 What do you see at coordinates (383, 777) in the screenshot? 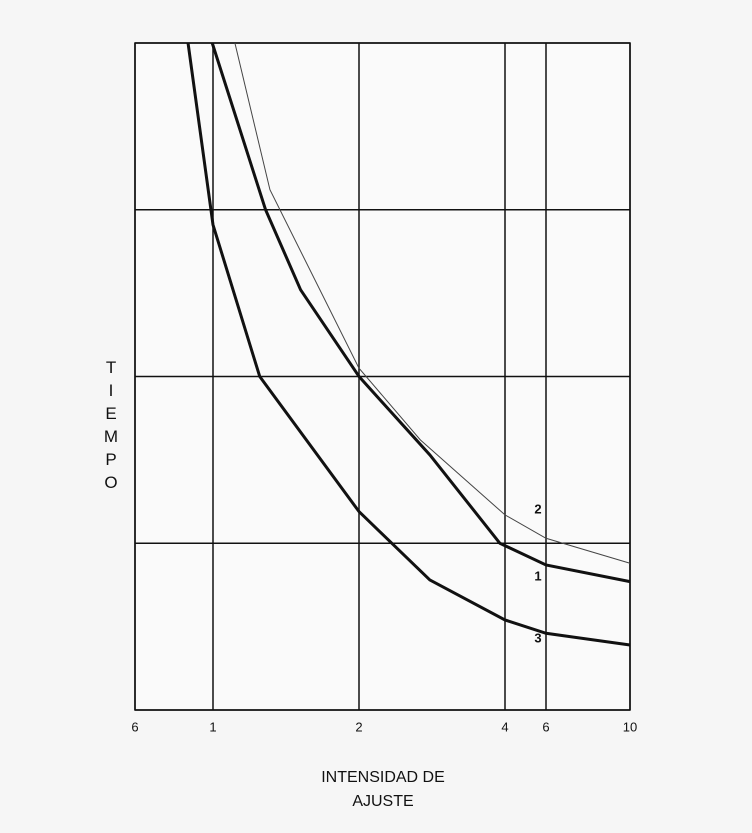
I see `x-axis-title: INTENSIDAD DE` at bounding box center [383, 777].